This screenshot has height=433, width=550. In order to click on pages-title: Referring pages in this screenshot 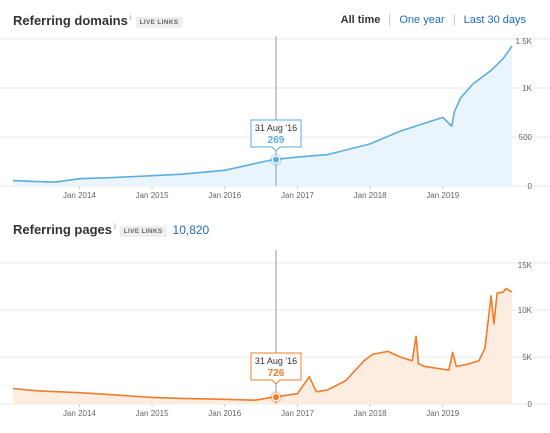, I will do `click(62, 229)`.